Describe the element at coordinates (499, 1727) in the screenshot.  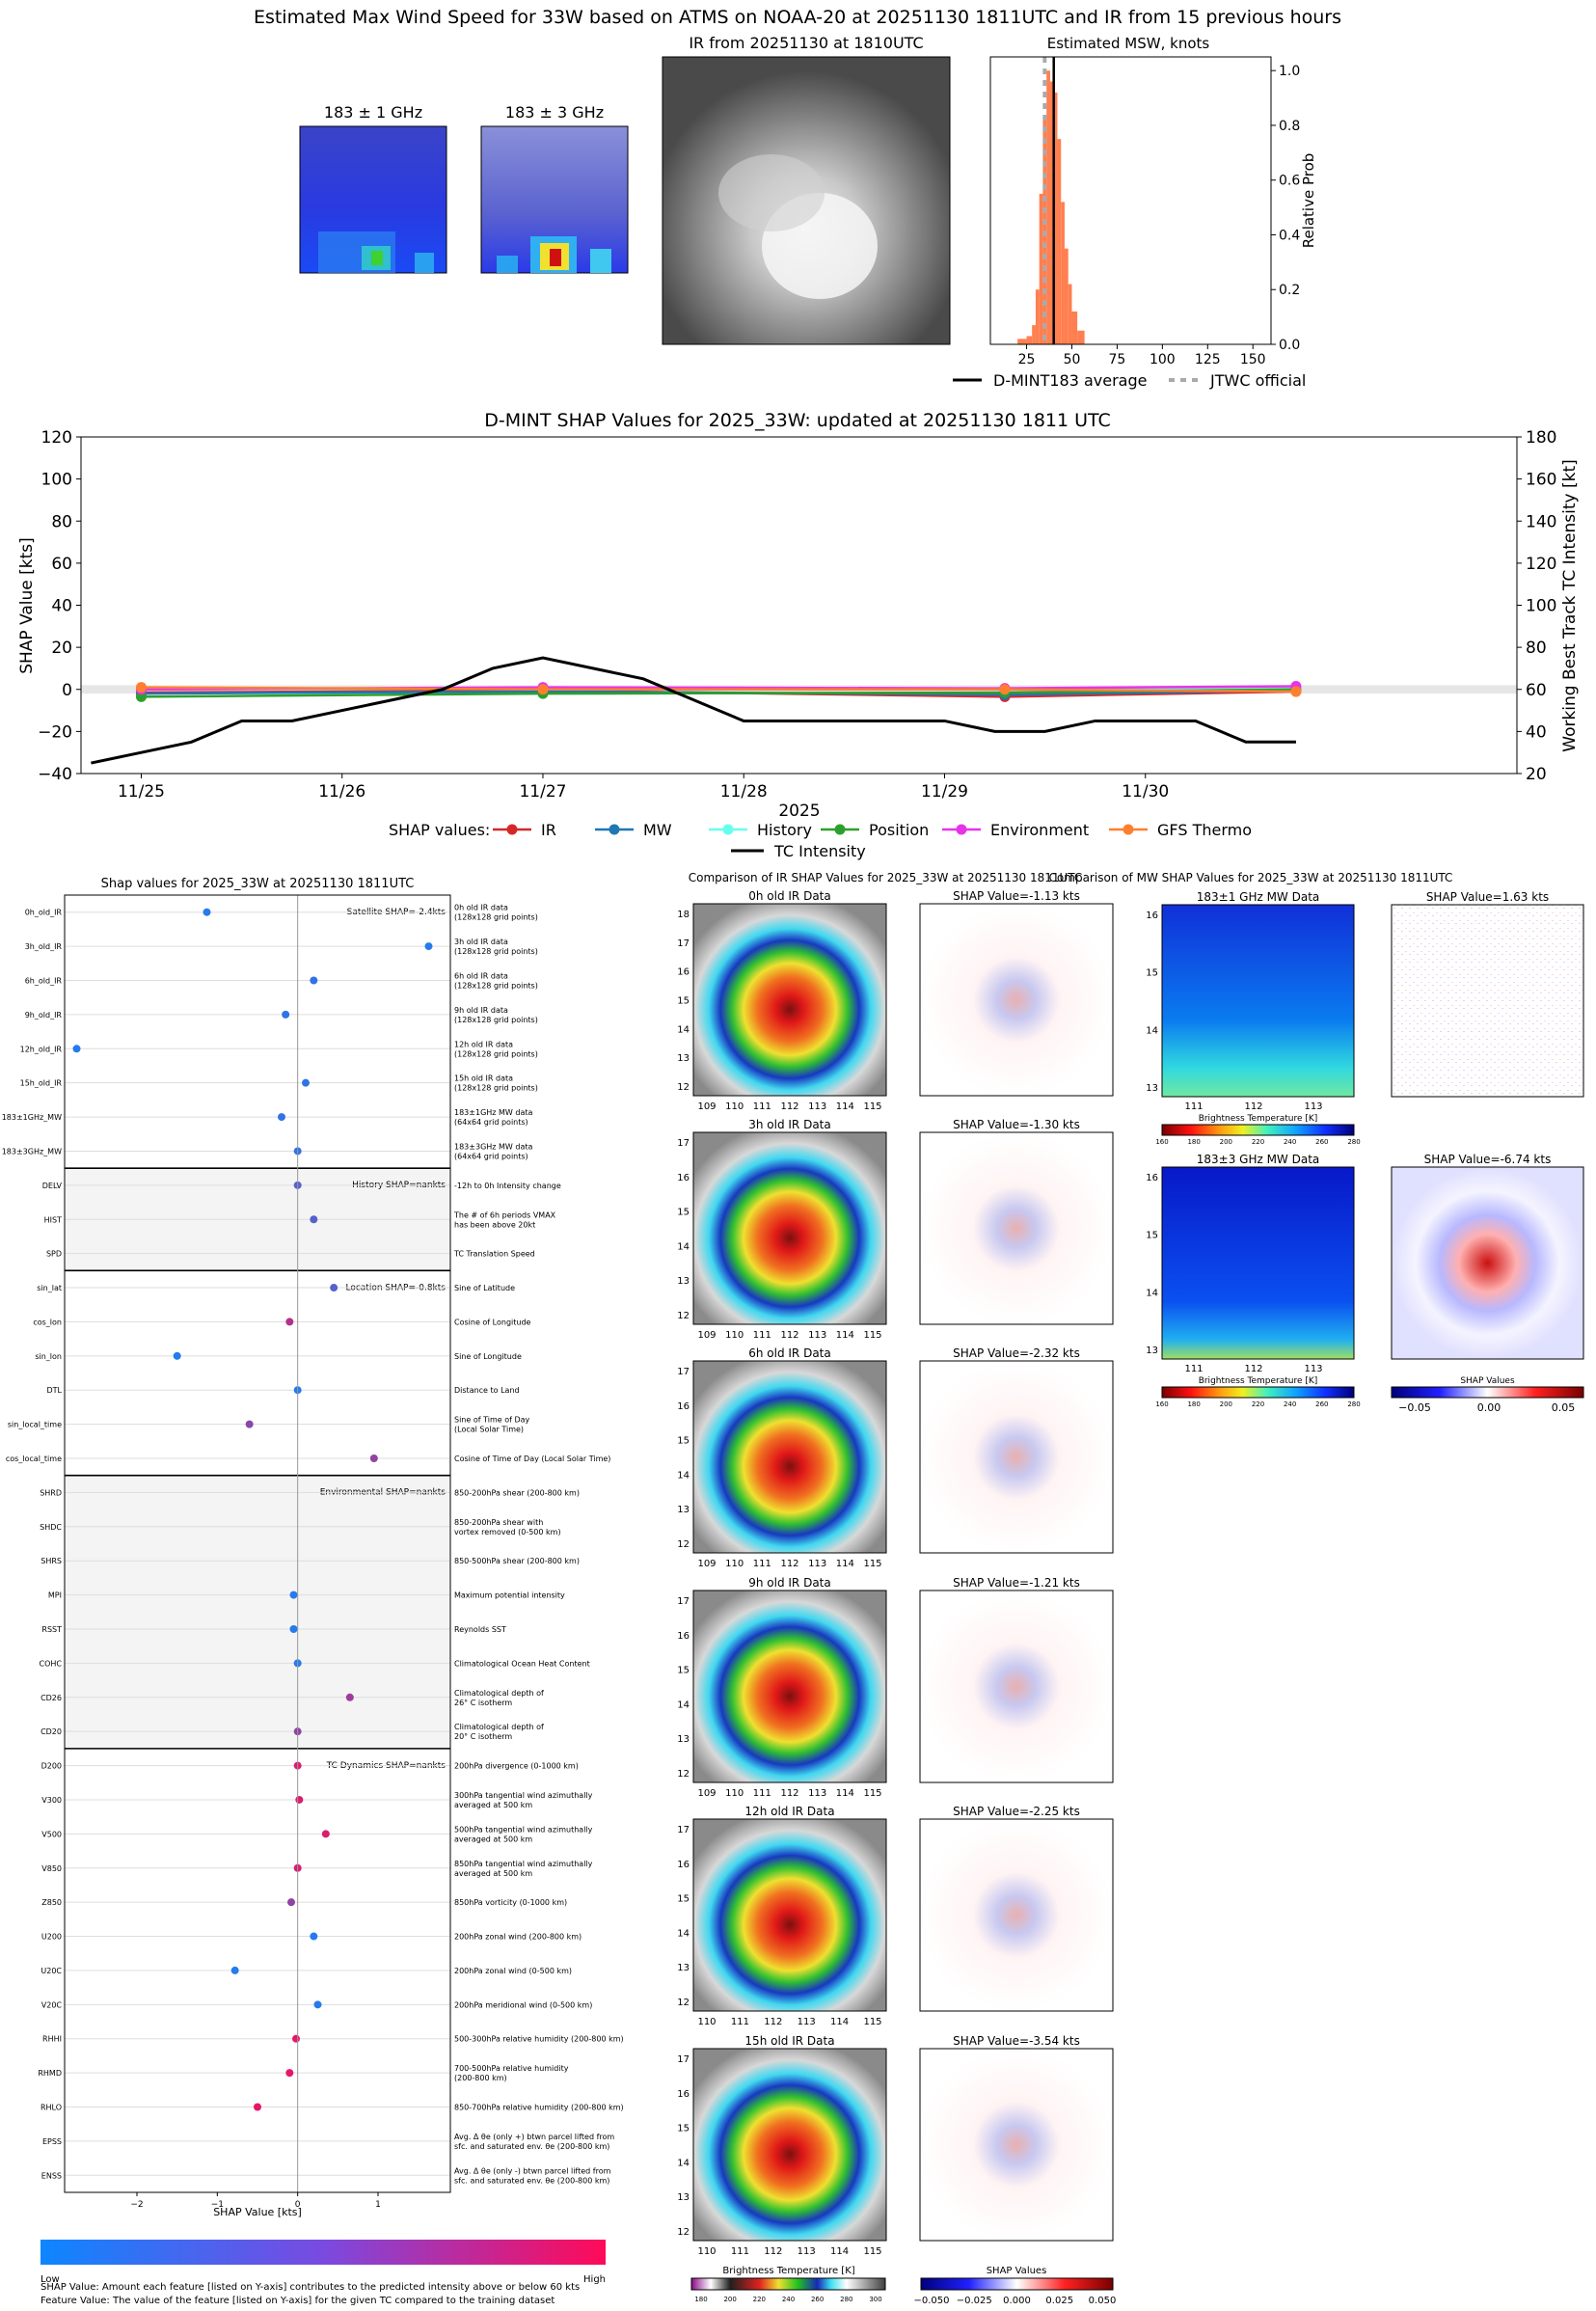
I see `feature-desc: Climatological depth of` at that location.